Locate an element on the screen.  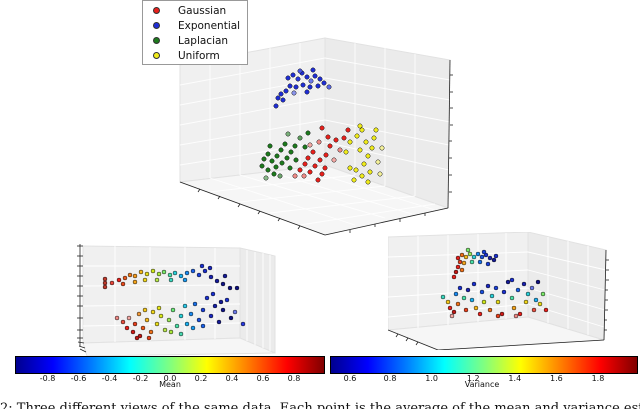
legend-item-exponential: Exponential is located at coordinates (200, 25).